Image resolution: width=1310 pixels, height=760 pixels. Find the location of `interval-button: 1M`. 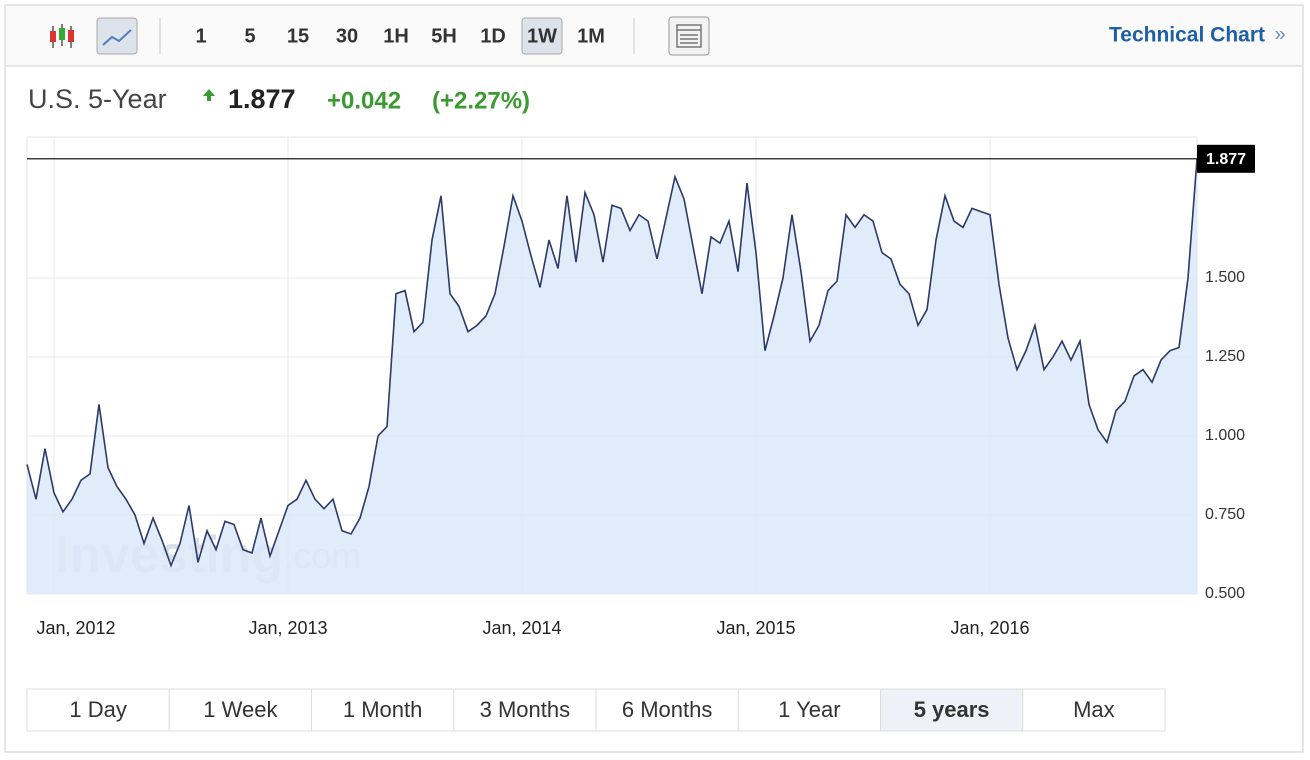

interval-button: 1M is located at coordinates (591, 36).